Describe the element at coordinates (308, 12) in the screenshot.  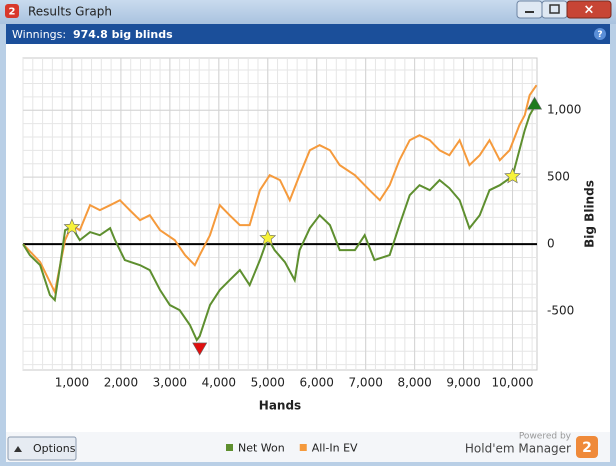
I see `title-bar` at that location.